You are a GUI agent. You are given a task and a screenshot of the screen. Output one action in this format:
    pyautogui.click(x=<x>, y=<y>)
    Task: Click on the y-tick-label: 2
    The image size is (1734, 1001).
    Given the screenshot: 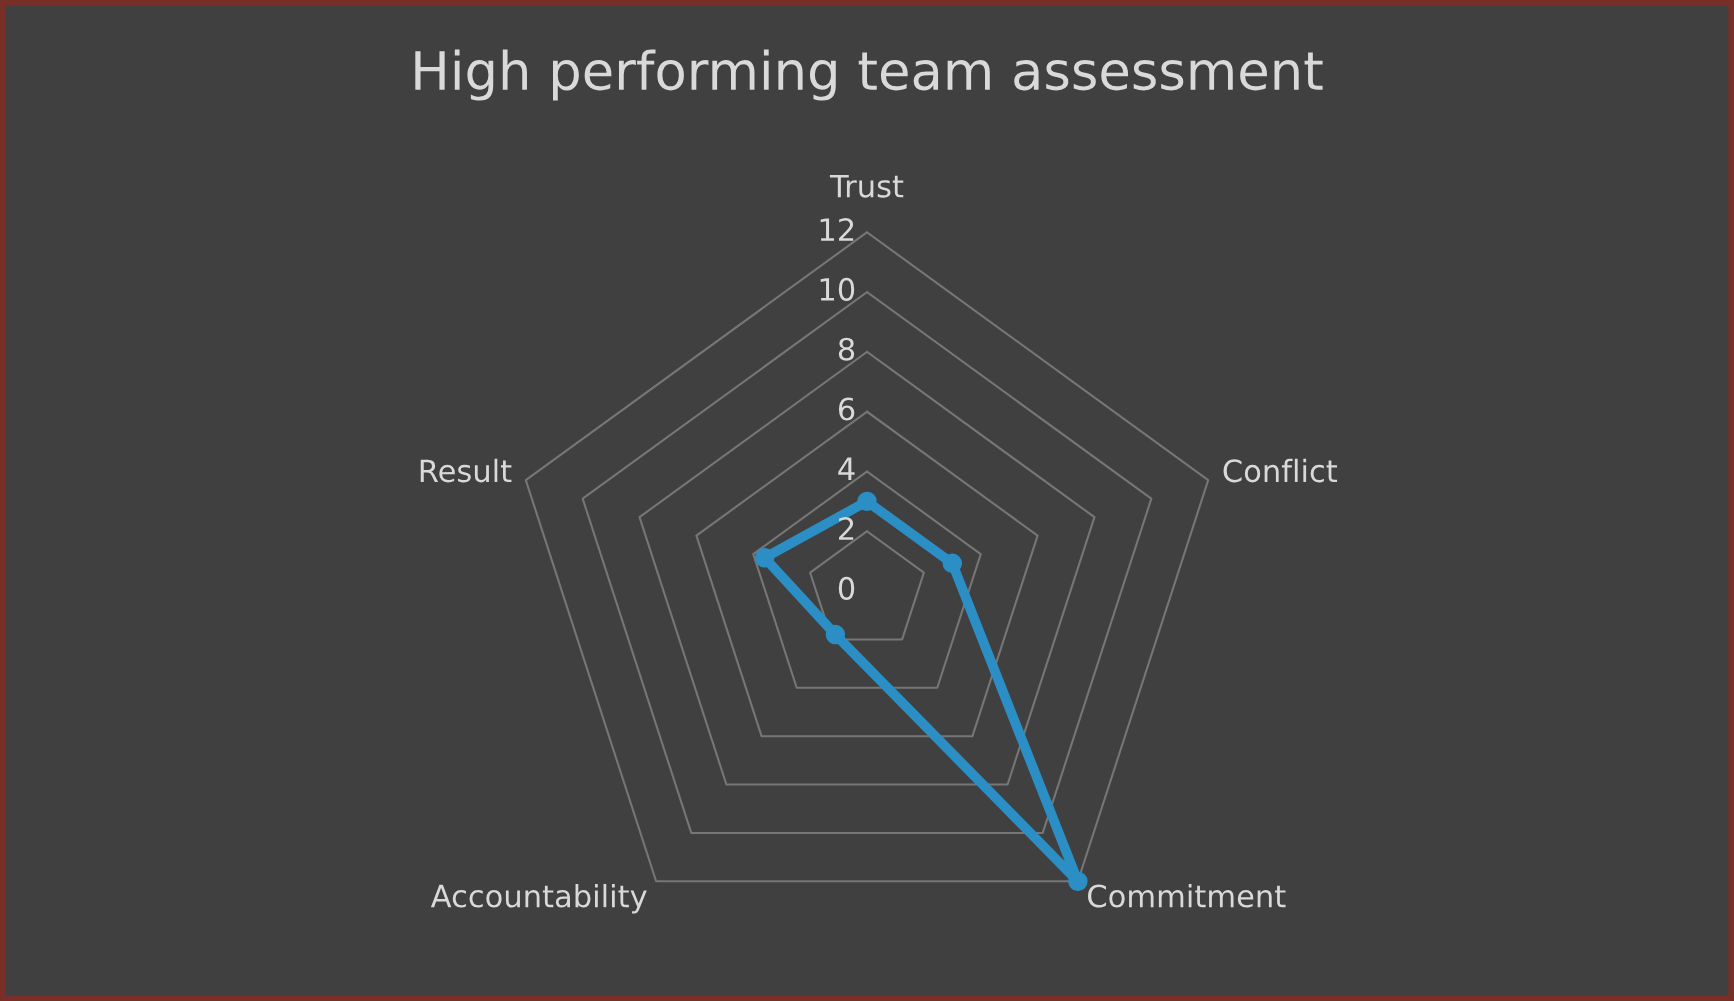 What is the action you would take?
    pyautogui.click(x=846, y=528)
    